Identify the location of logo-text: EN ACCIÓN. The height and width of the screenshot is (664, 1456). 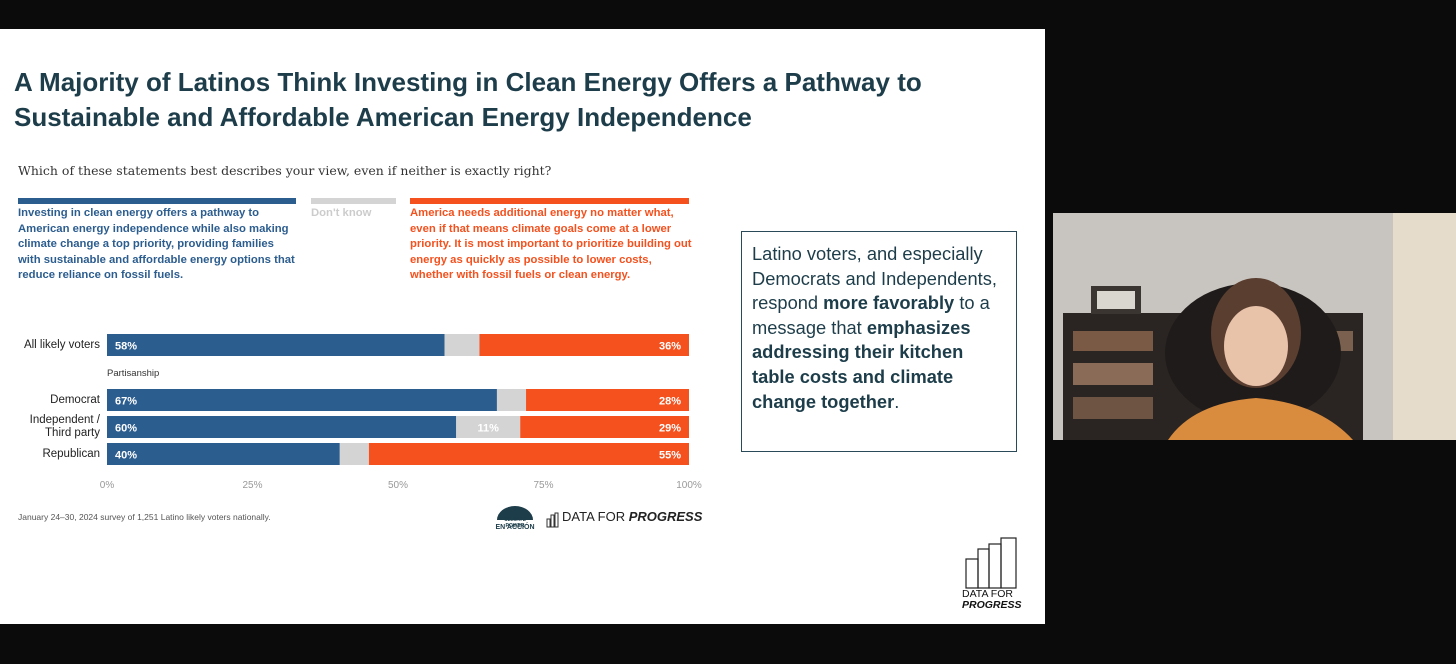
(515, 527).